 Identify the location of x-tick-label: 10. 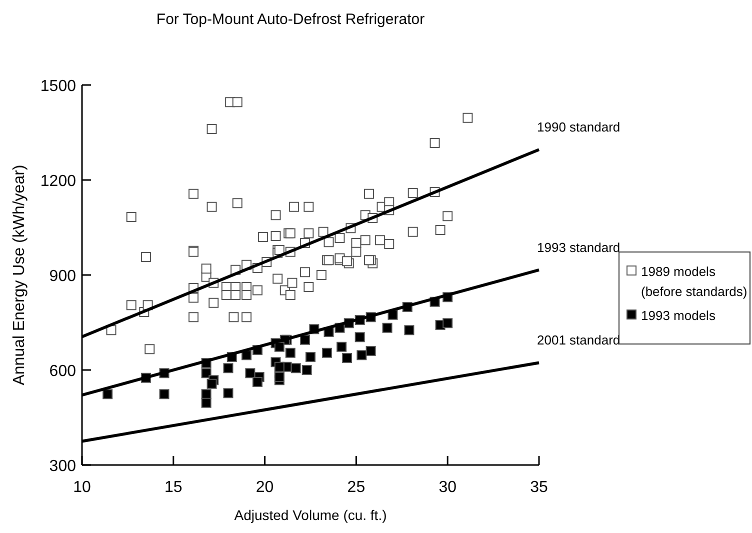
(82, 487).